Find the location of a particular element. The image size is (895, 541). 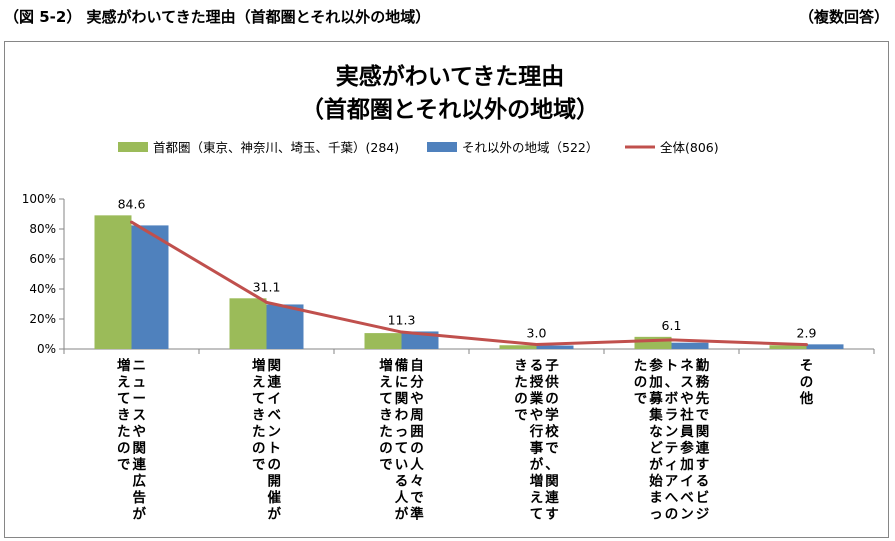

category-label-cat-2-col-2: 増えてきたので is located at coordinates (386, 415).